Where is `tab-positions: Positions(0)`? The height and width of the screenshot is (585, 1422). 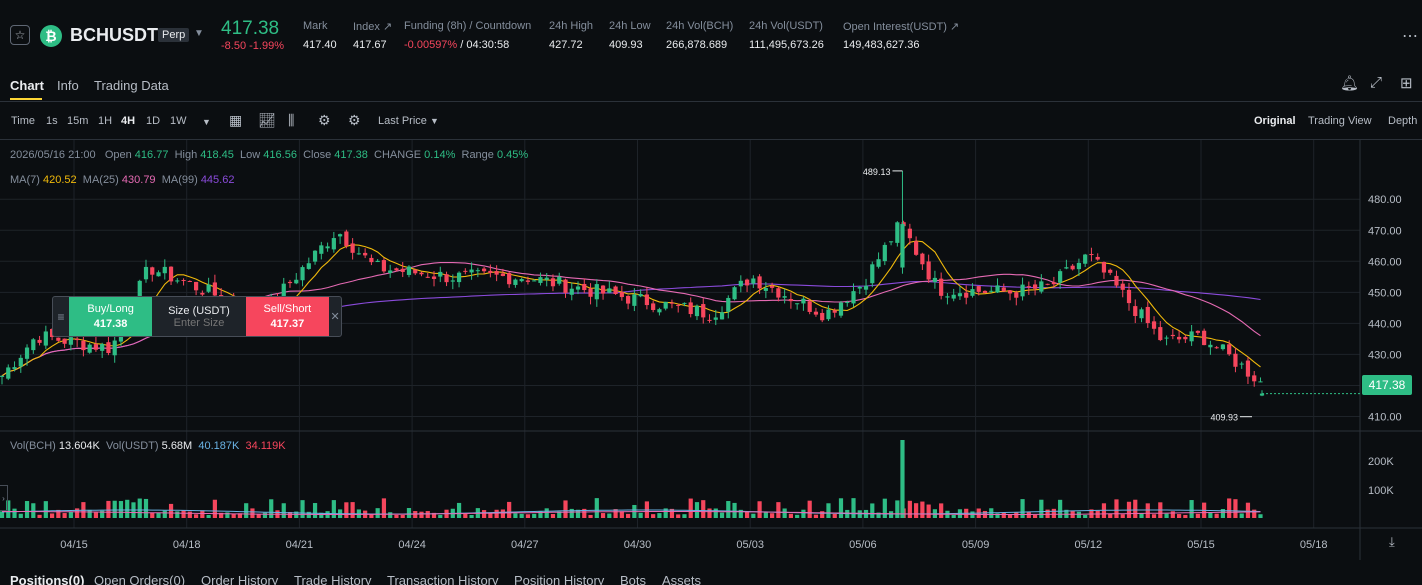
tab-positions: Positions(0) is located at coordinates (47, 579).